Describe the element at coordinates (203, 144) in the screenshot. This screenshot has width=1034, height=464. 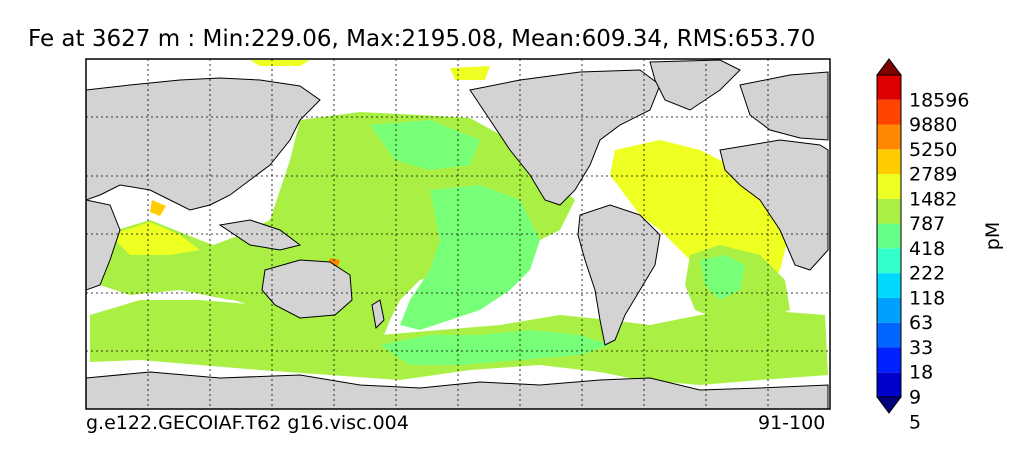
I see `land-eurasia-west` at that location.